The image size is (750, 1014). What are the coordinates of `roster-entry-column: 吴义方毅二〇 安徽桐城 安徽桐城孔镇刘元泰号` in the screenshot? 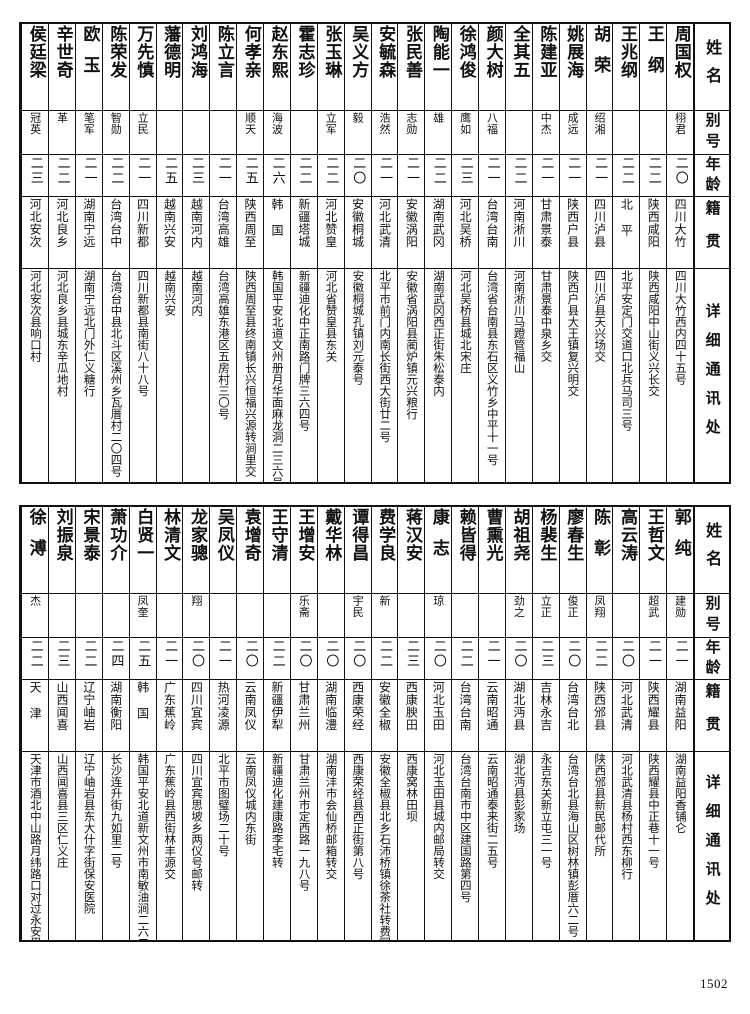 It's located at (357, 253).